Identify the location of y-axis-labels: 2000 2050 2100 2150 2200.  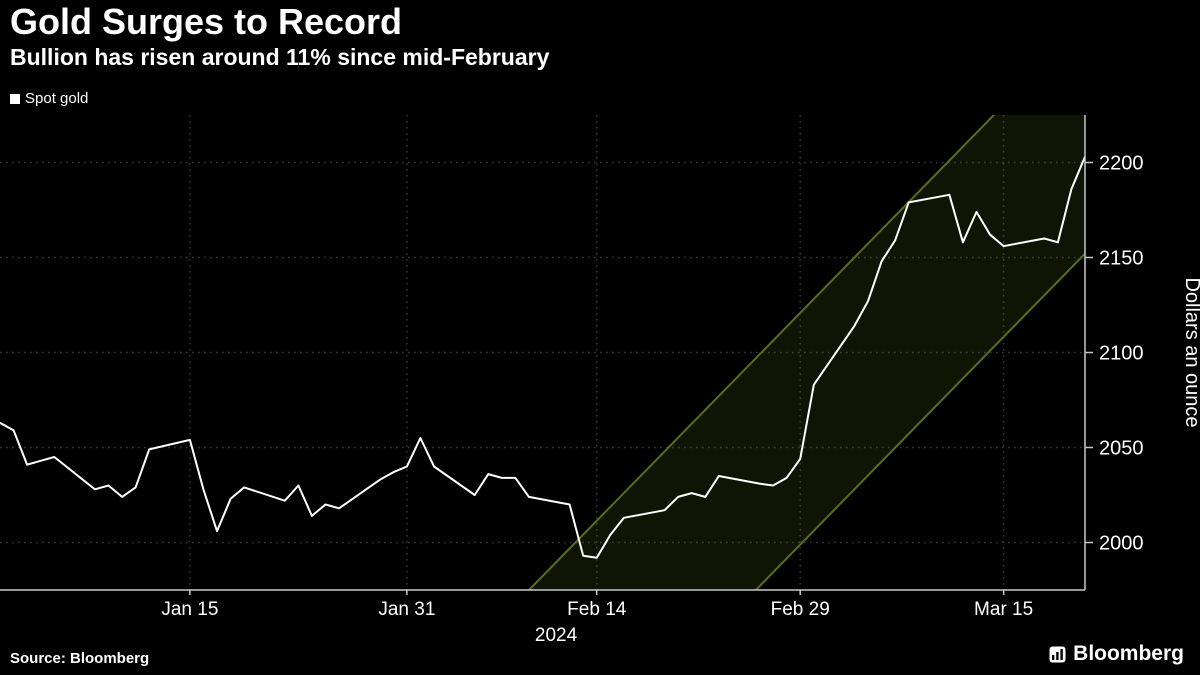
(1114, 354).